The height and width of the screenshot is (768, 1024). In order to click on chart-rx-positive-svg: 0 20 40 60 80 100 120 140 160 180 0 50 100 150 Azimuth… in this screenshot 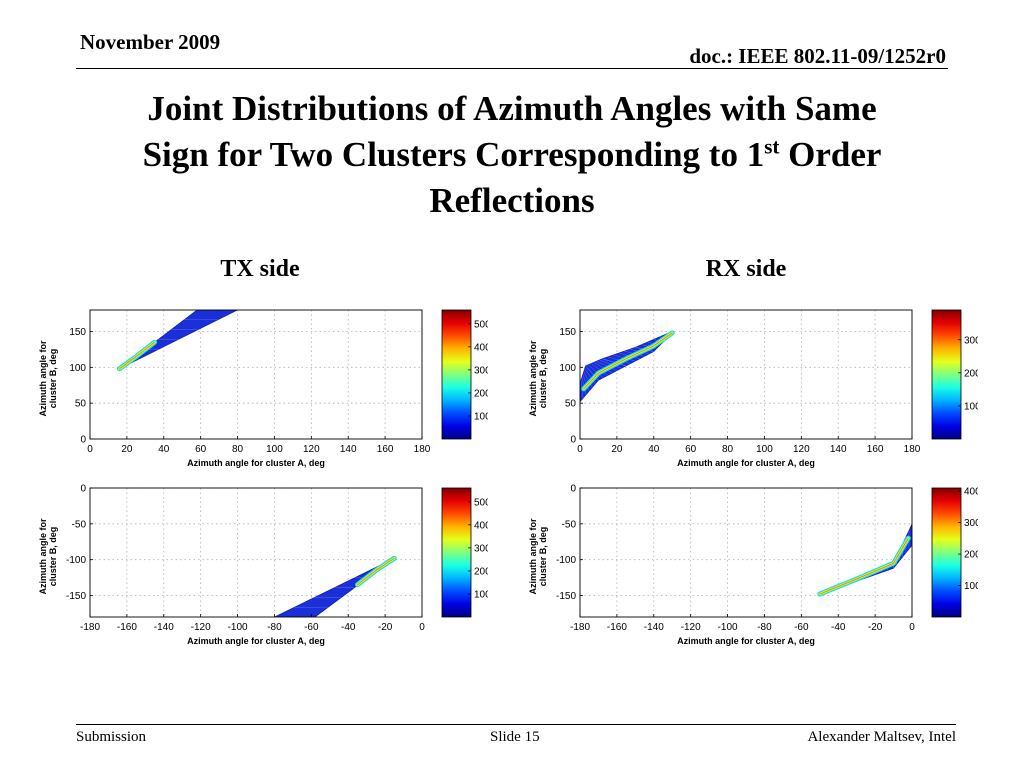, I will do `click(753, 388)`.